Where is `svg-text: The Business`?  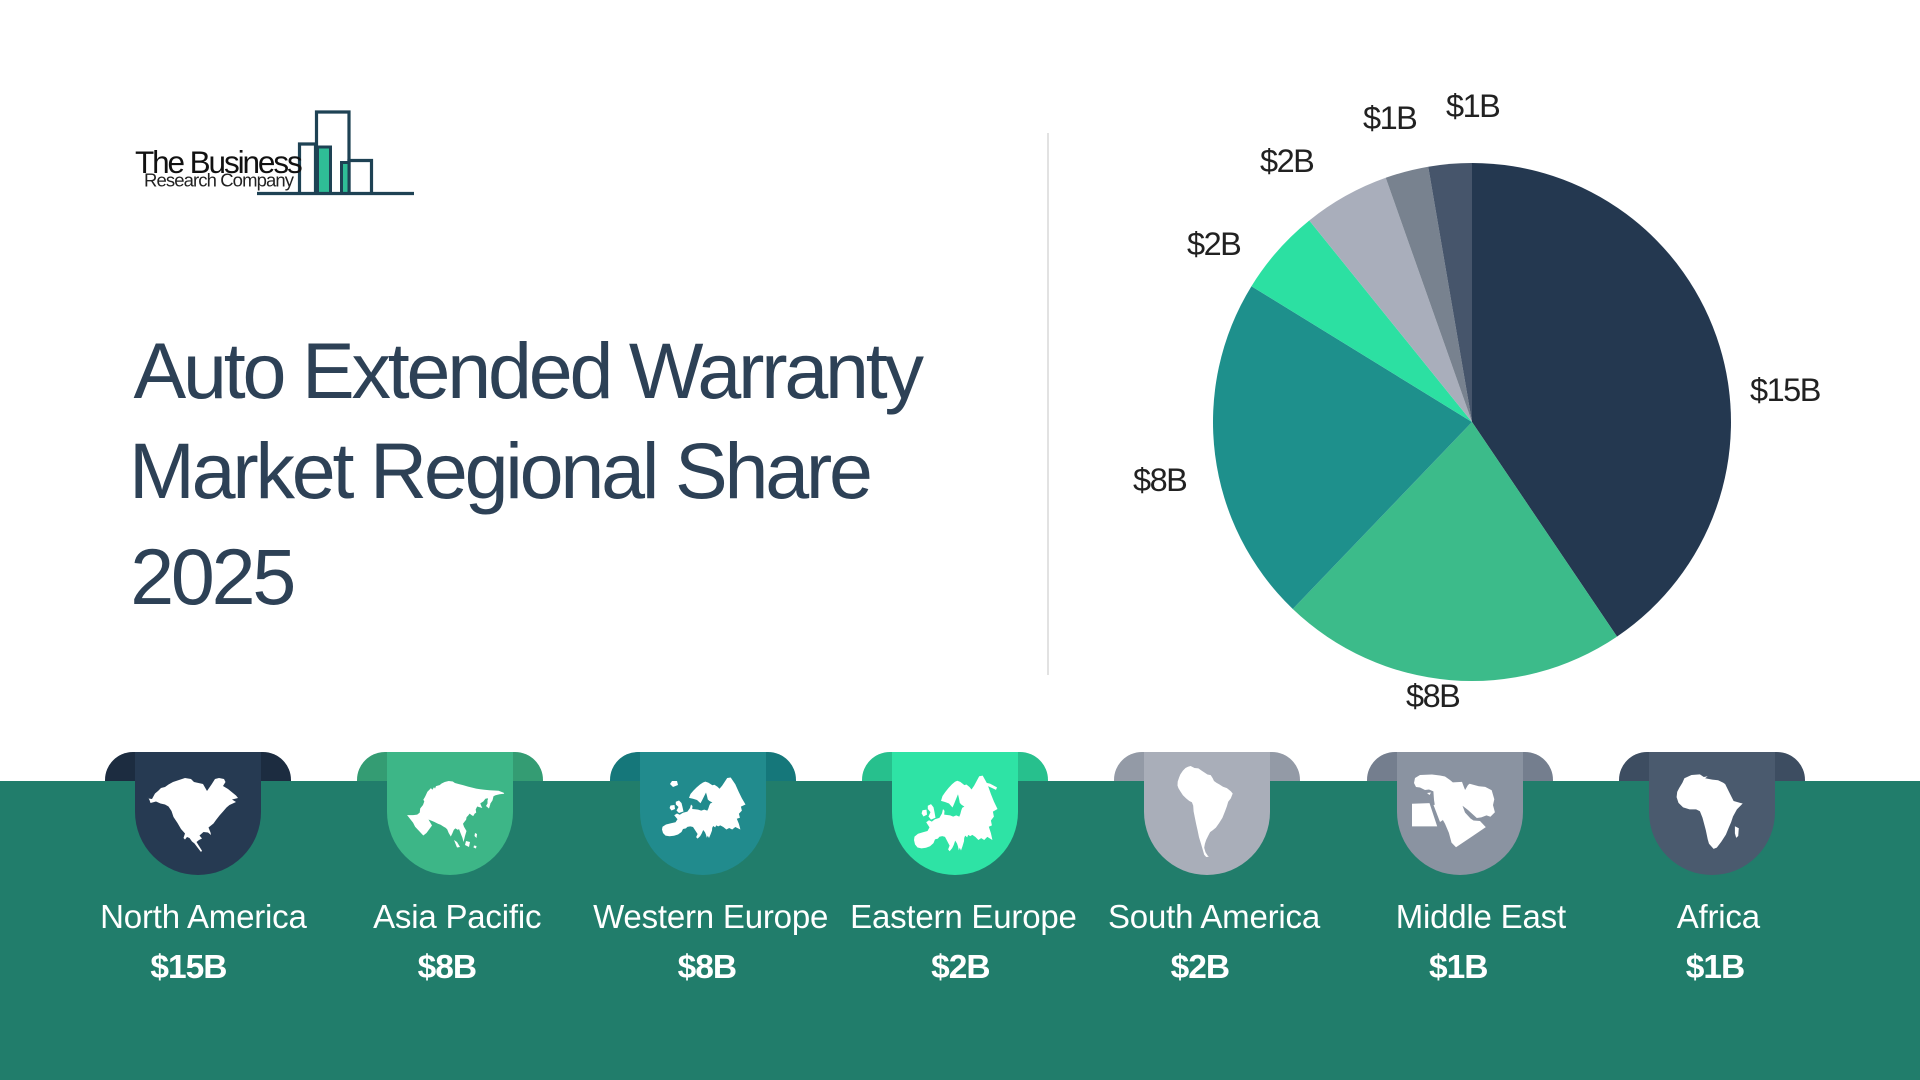
svg-text: The Business is located at coordinates (218, 162).